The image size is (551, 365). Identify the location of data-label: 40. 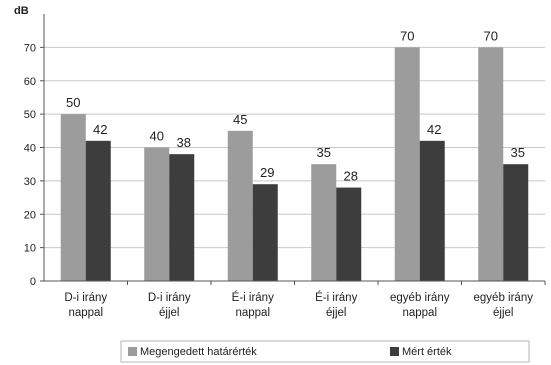
(157, 136).